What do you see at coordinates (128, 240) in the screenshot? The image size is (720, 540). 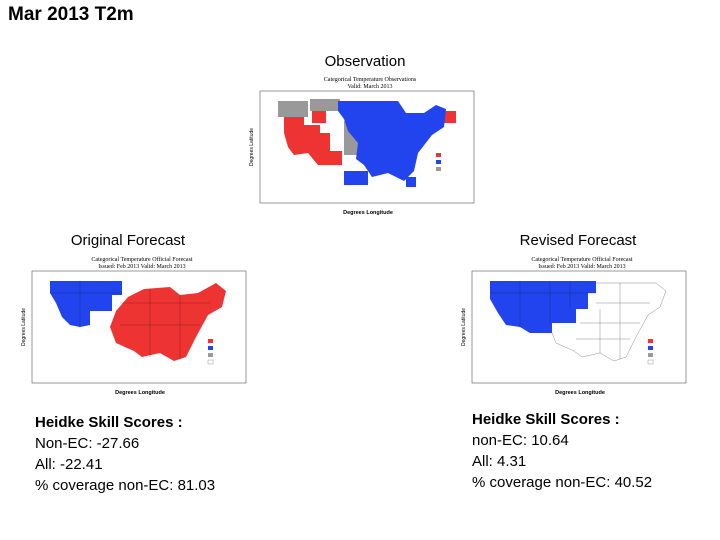 I see `original-forecast-caption: Original Forecast` at bounding box center [128, 240].